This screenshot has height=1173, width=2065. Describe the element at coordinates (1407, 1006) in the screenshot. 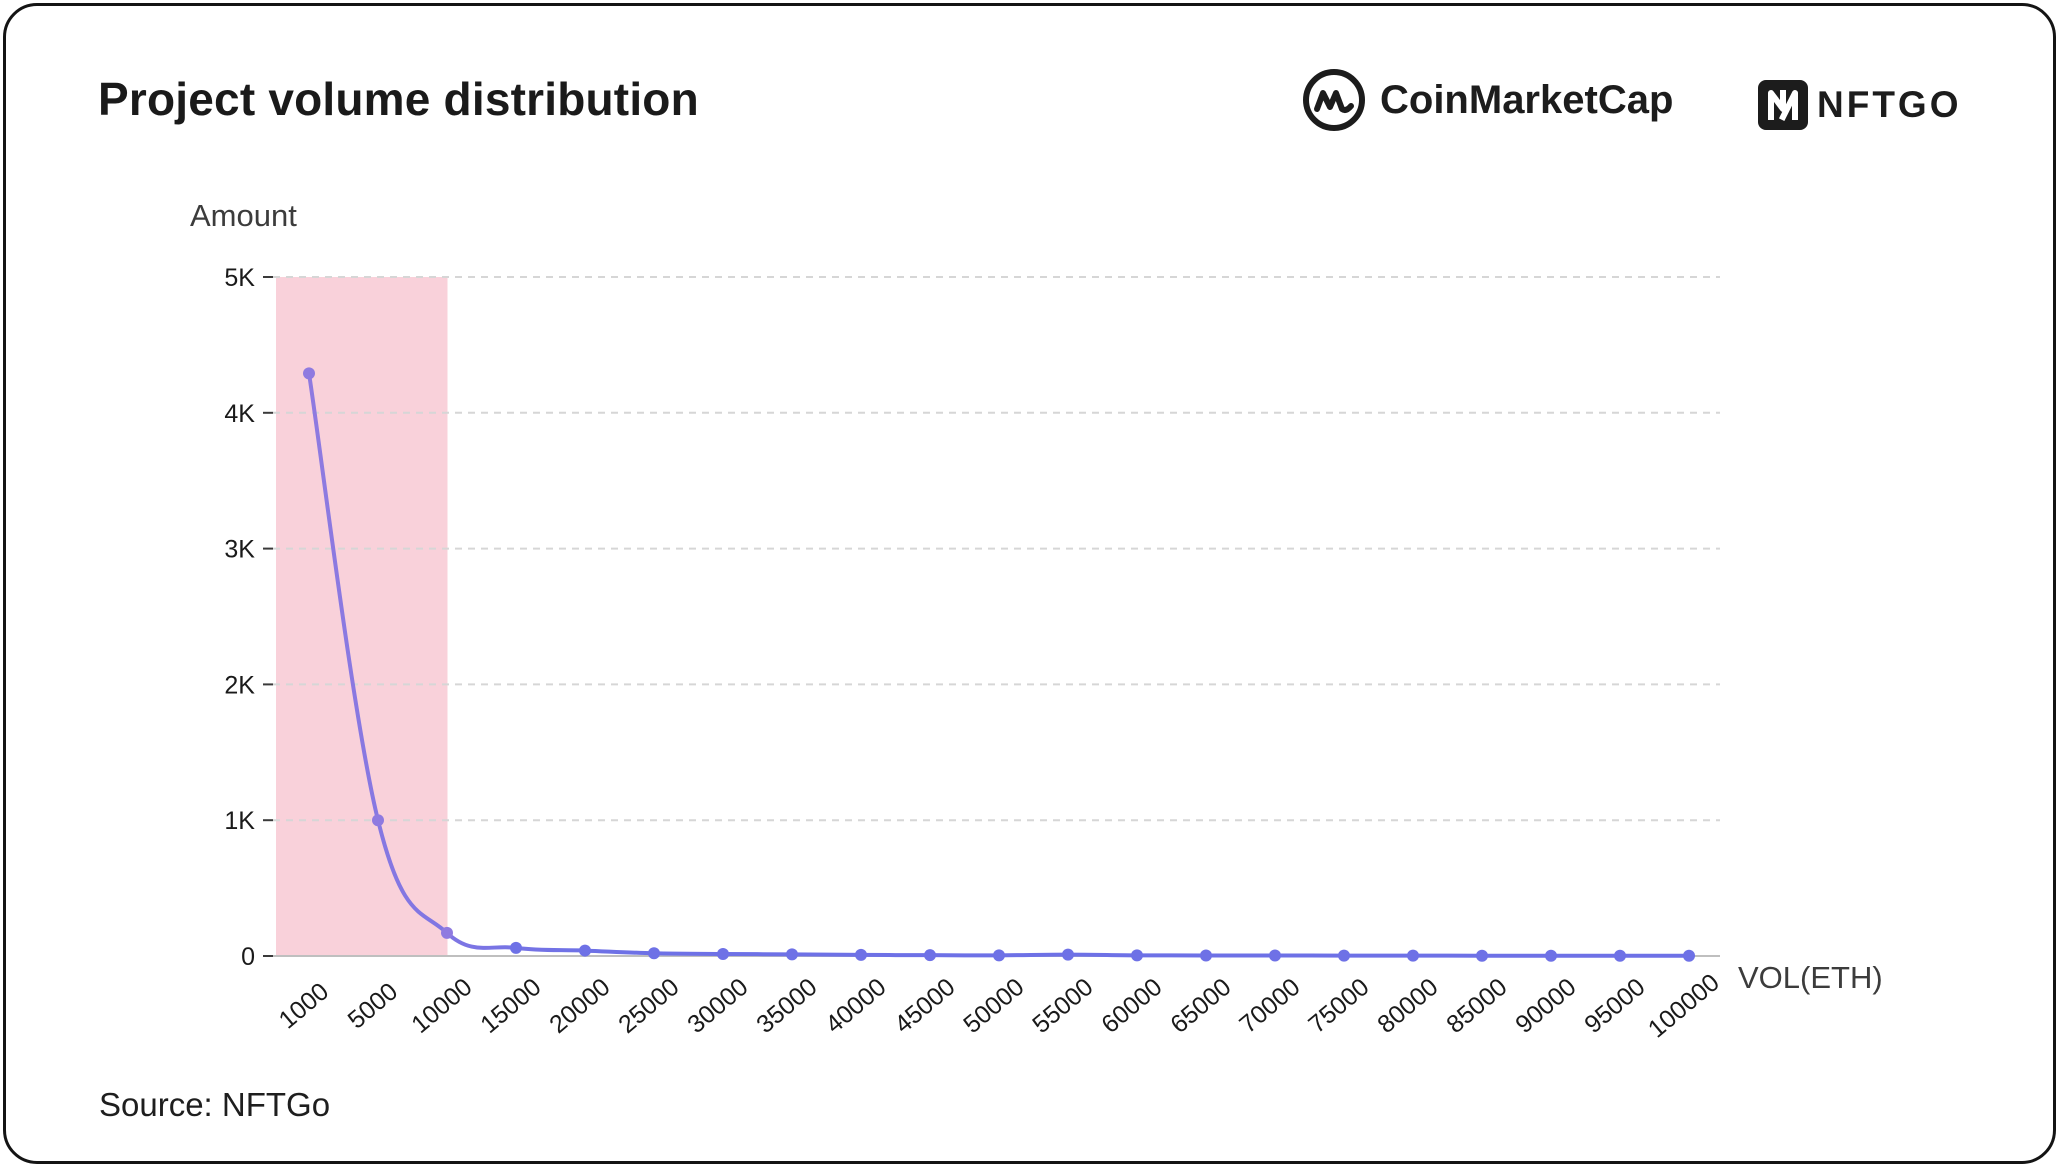

I see `x-tick-label: 80000` at that location.